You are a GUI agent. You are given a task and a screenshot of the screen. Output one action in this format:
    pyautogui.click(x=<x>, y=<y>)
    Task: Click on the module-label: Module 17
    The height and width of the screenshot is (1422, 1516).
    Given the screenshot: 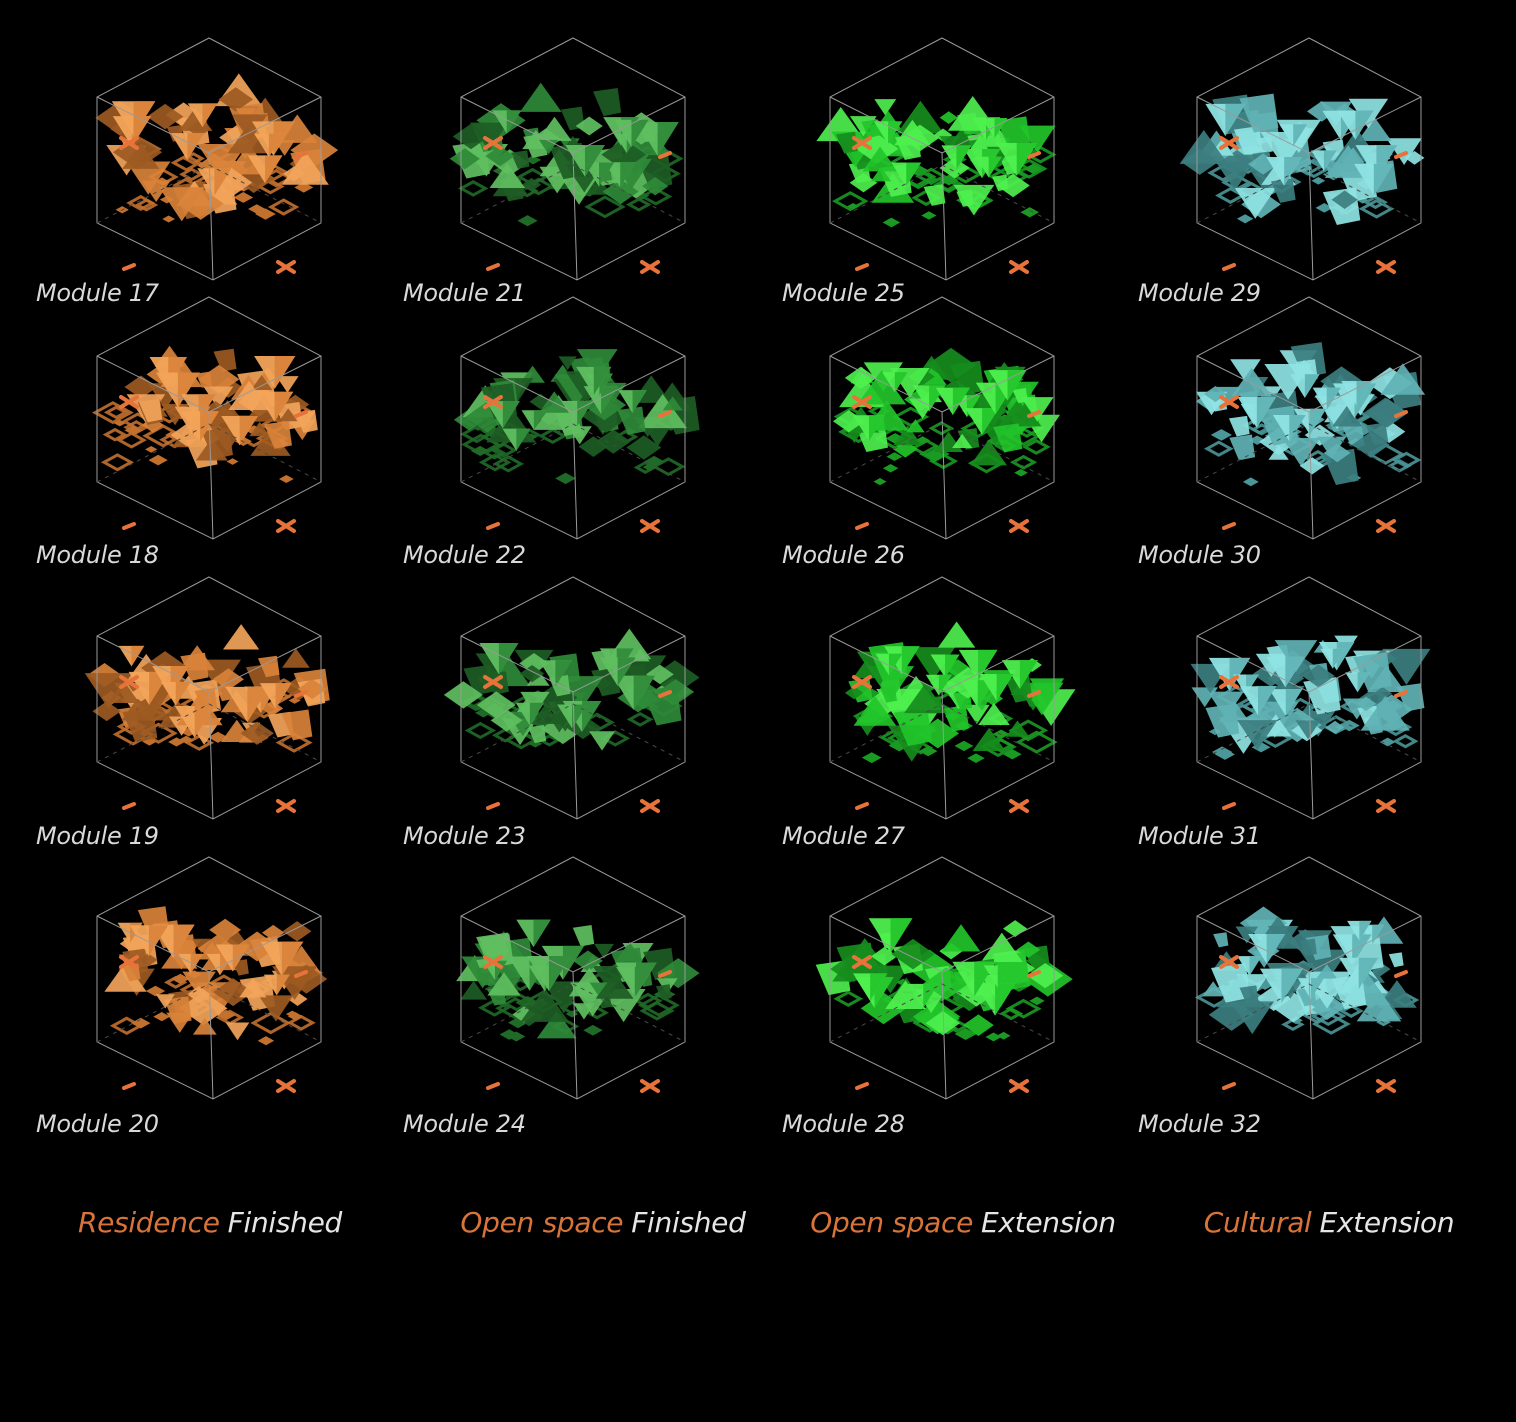 What is the action you would take?
    pyautogui.click(x=98, y=293)
    